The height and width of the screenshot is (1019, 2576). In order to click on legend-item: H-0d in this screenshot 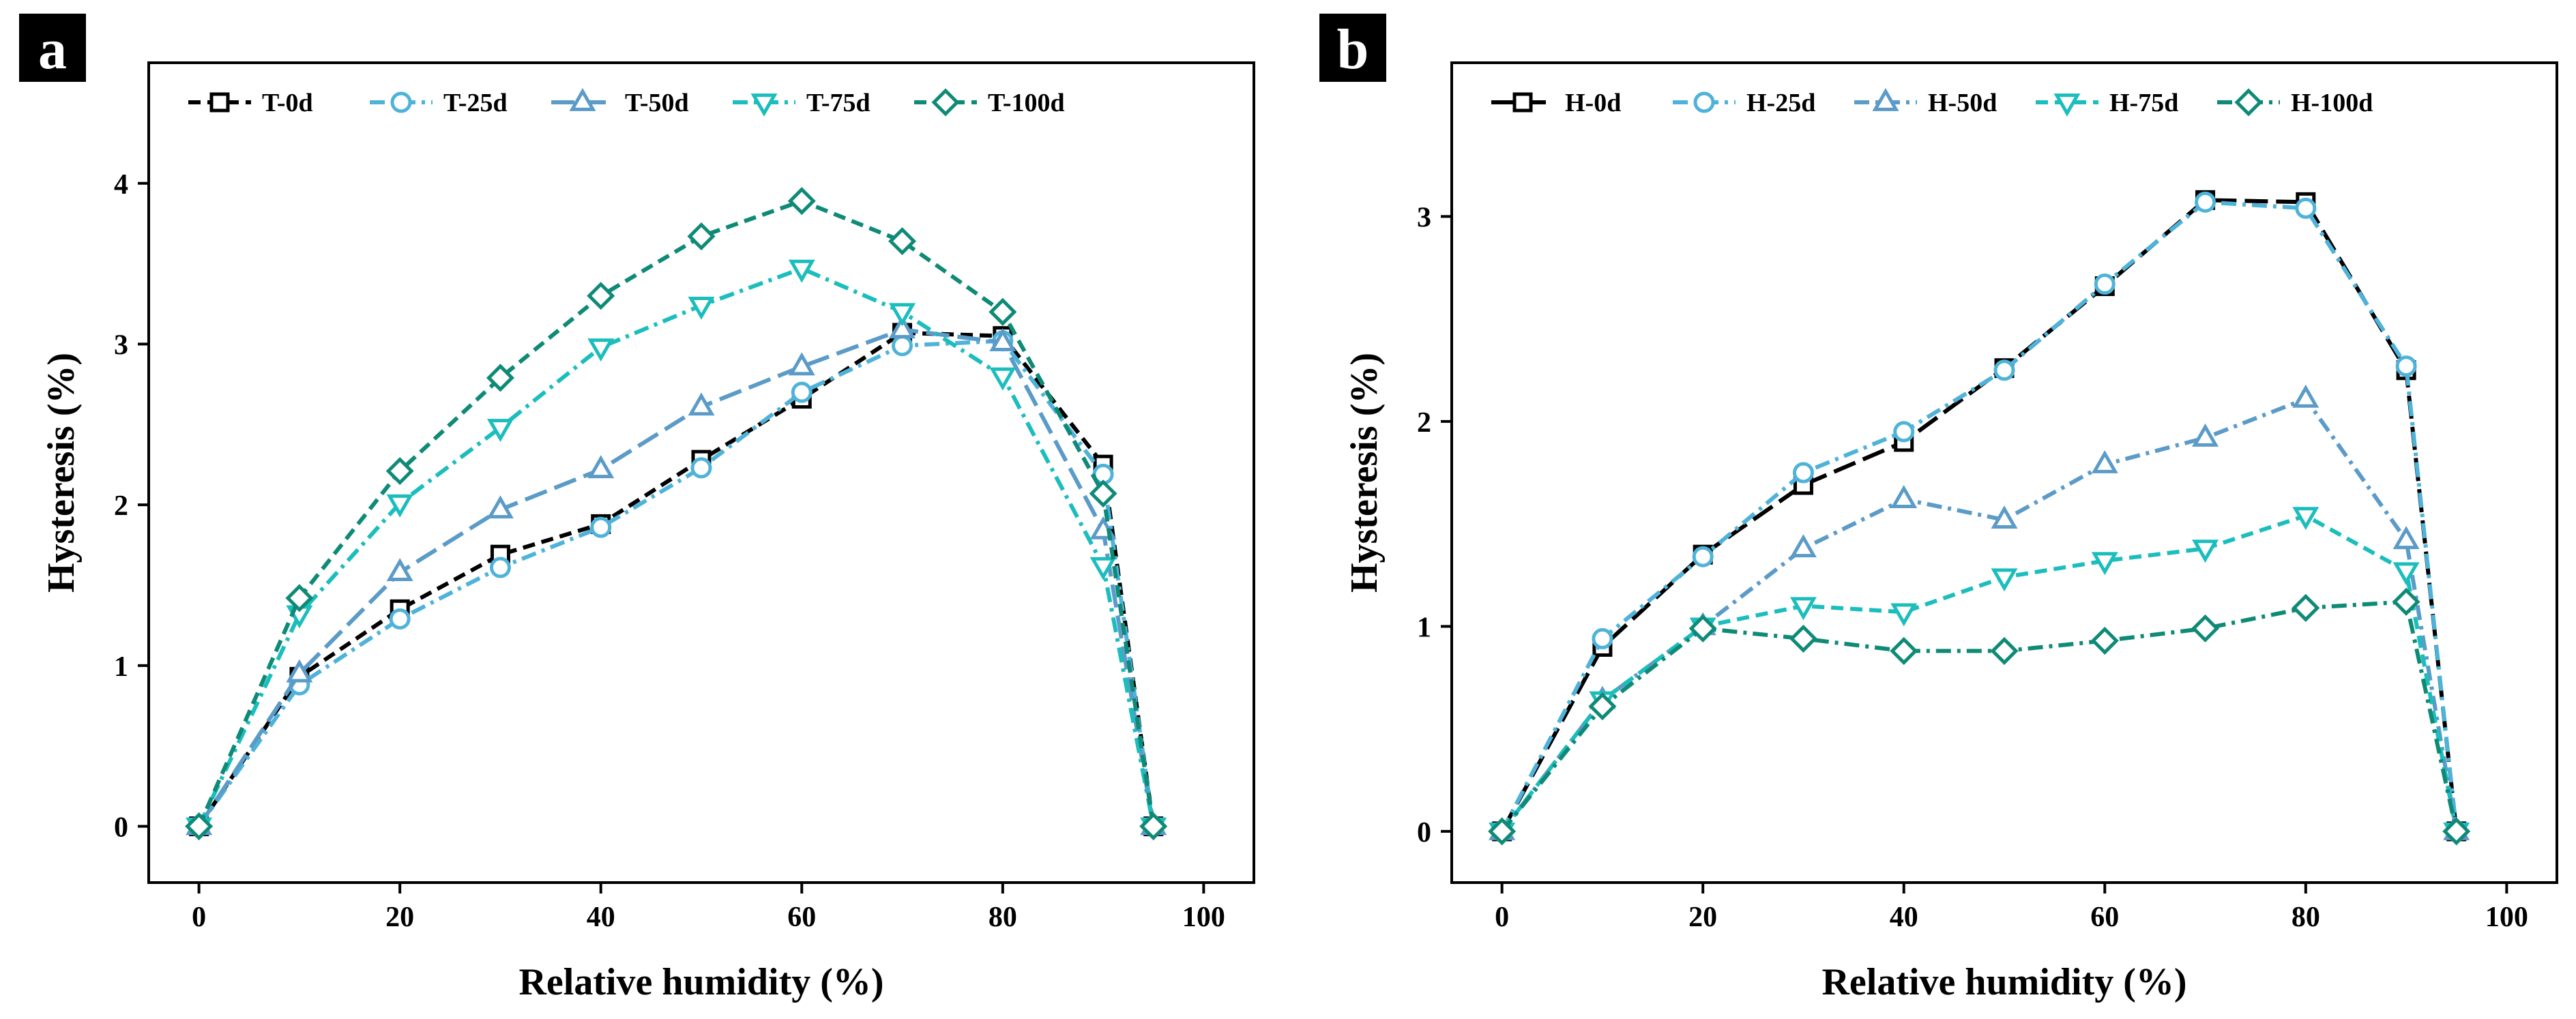, I will do `click(1556, 103)`.